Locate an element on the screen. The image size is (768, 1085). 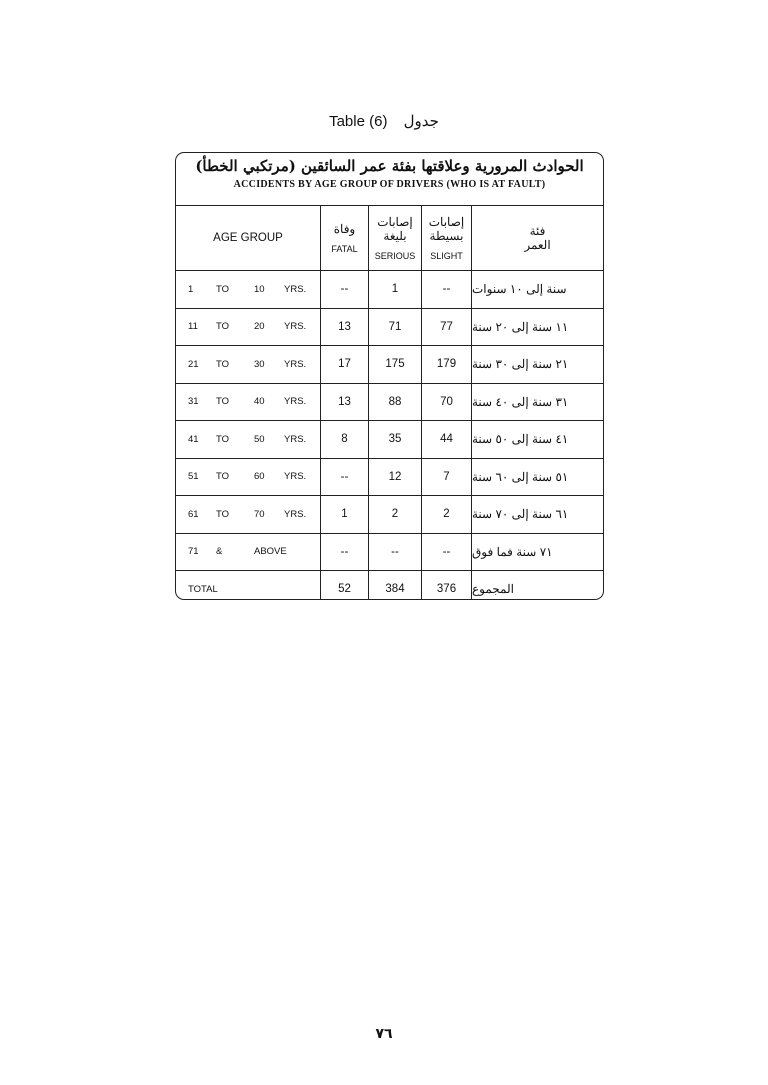
column-header-arabic: إصابات بسيطة is located at coordinates (446, 229).